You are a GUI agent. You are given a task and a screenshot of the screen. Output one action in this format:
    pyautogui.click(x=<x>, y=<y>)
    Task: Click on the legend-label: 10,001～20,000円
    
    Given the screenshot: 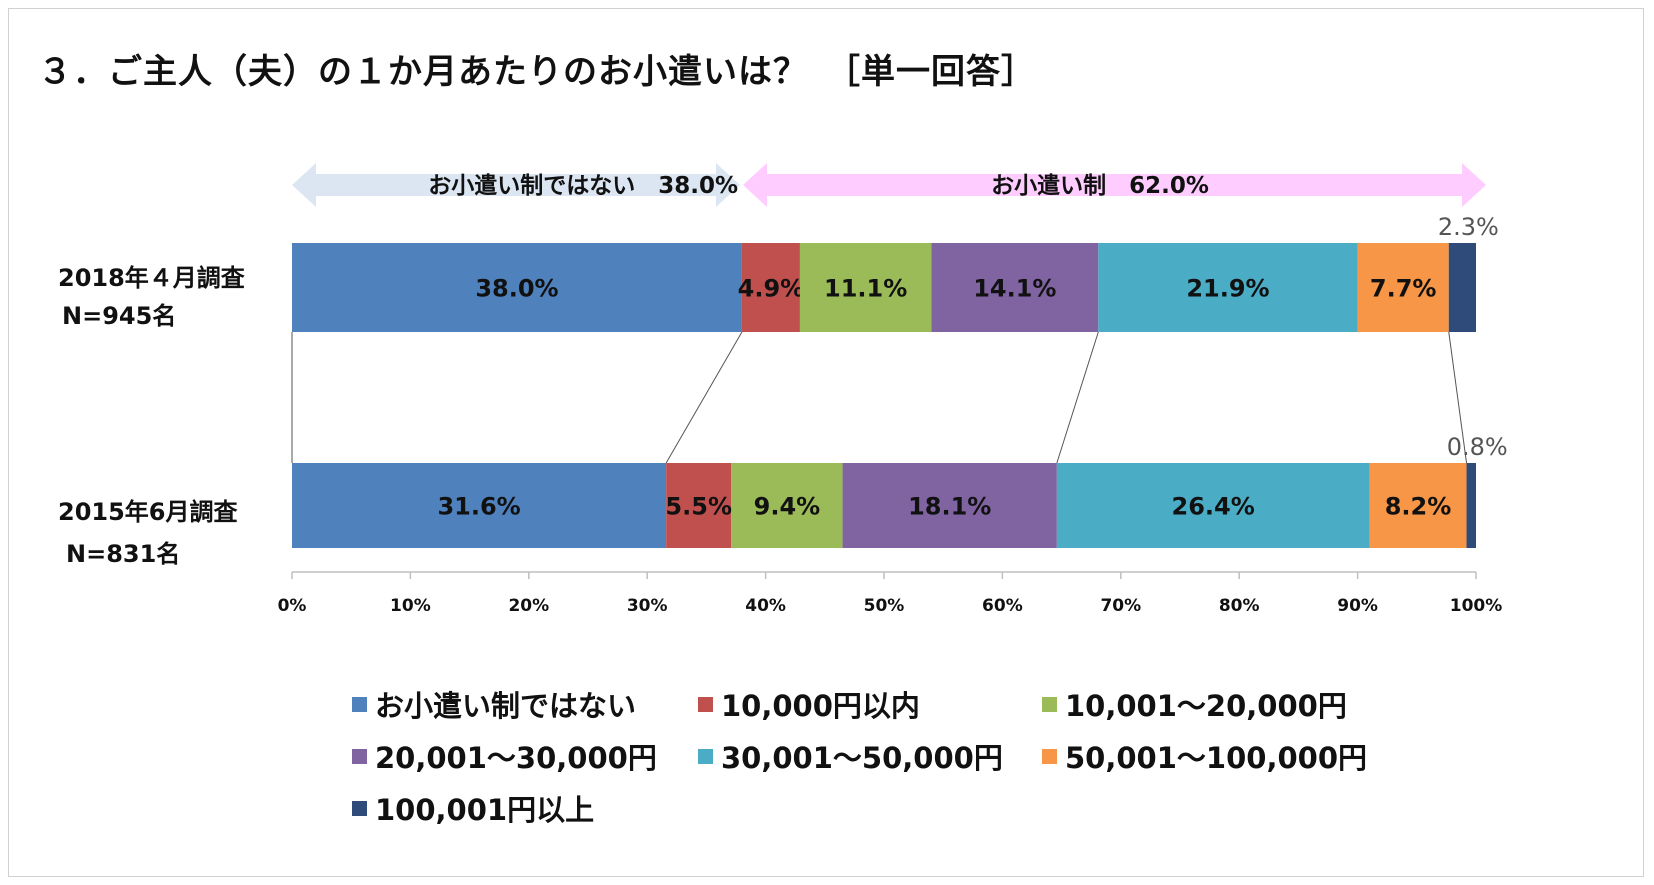 What is the action you would take?
    pyautogui.click(x=1206, y=706)
    